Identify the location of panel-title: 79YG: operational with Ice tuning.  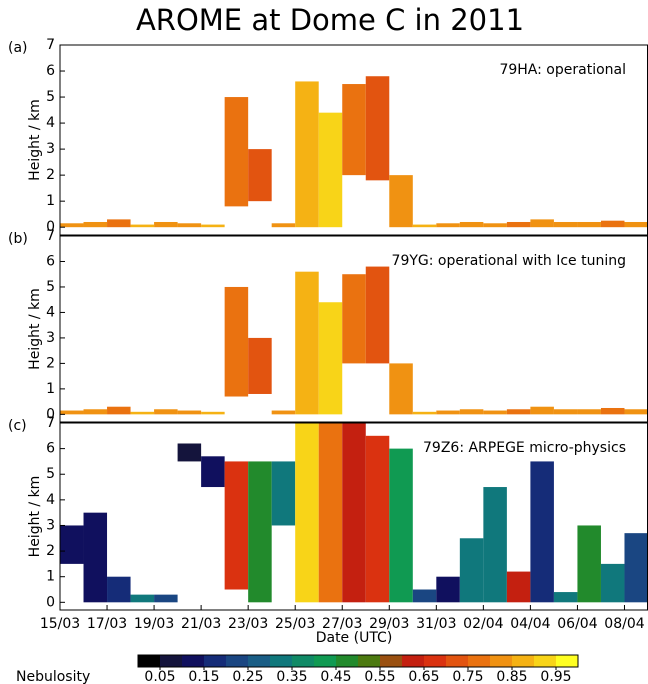
(509, 261).